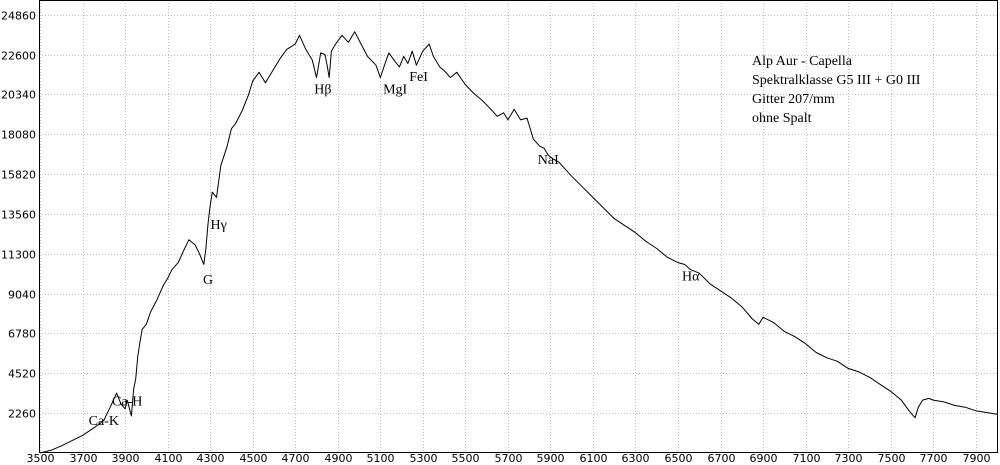  I want to click on x-tick-label: 3500, so click(41, 458).